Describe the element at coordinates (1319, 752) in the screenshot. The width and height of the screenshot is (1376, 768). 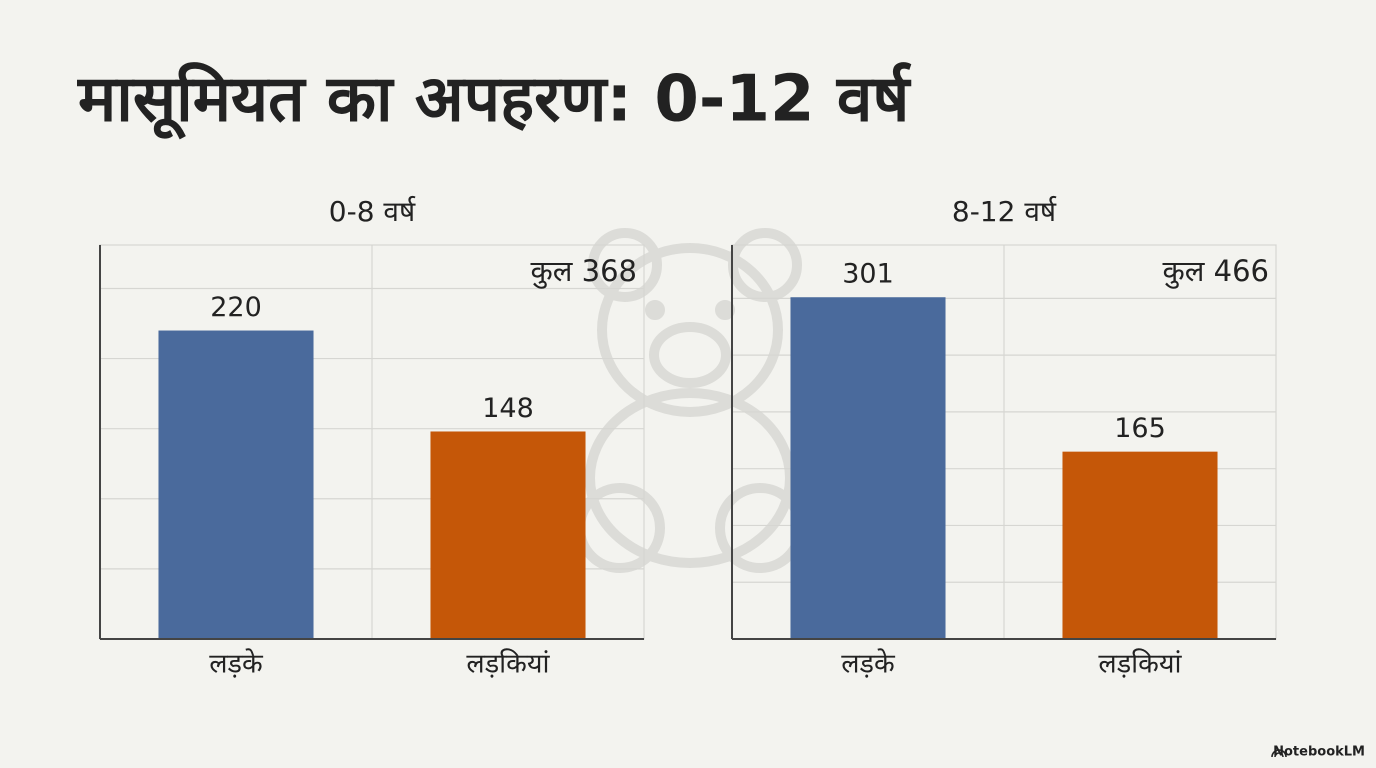
I see `footer: NotebookLM` at that location.